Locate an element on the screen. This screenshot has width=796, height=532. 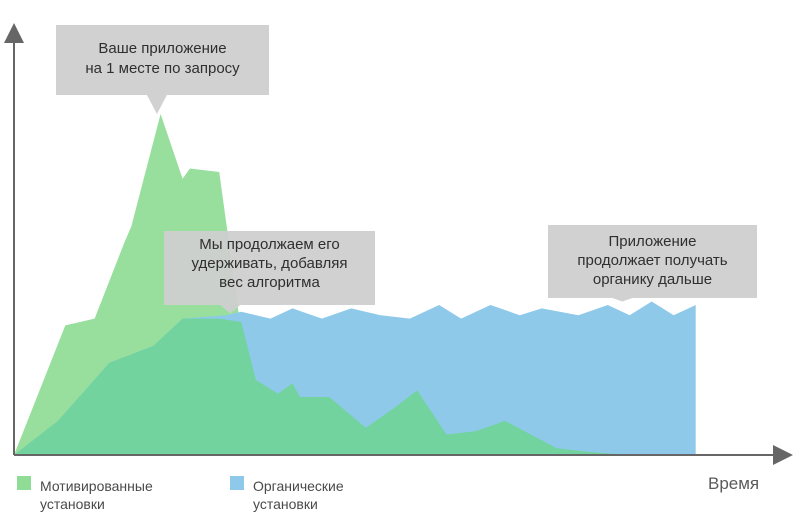
callout-1: Ваше приложение на 1 месте по запросу is located at coordinates (162, 69).